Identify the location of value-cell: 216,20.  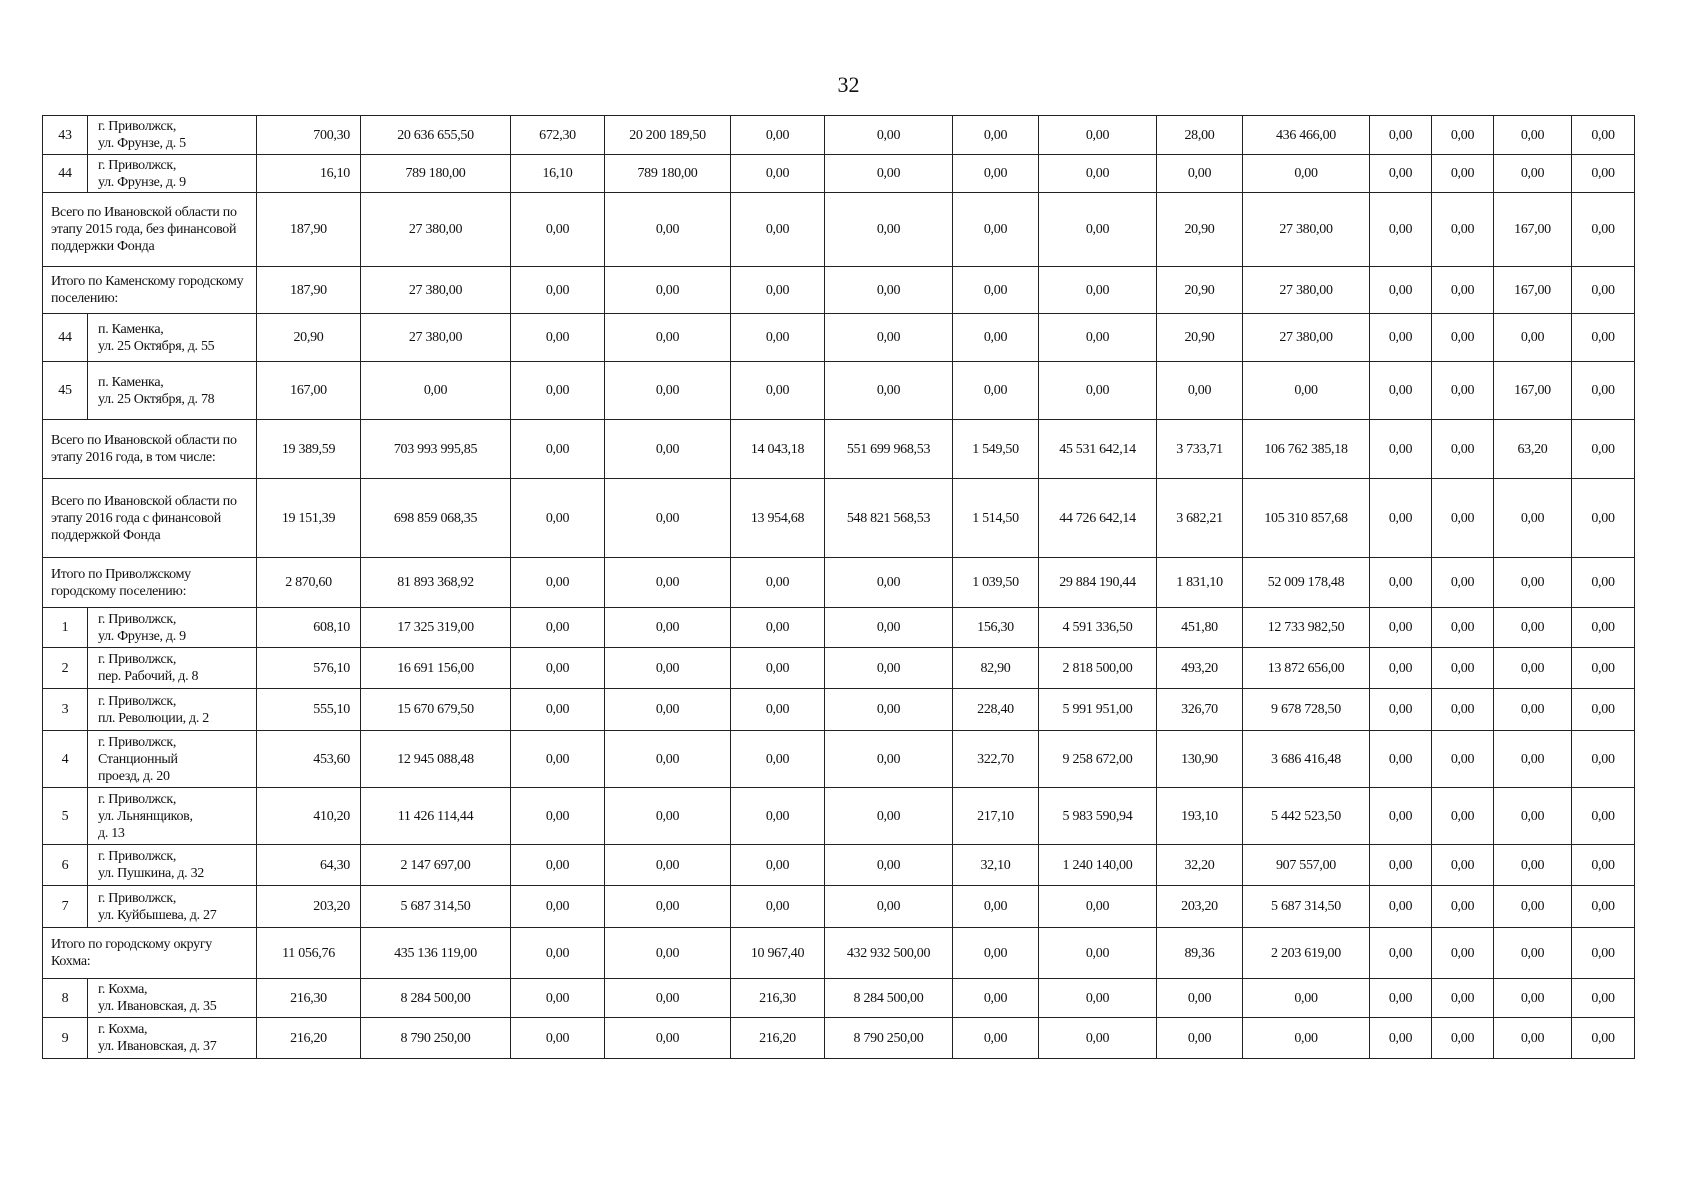
(777, 1038).